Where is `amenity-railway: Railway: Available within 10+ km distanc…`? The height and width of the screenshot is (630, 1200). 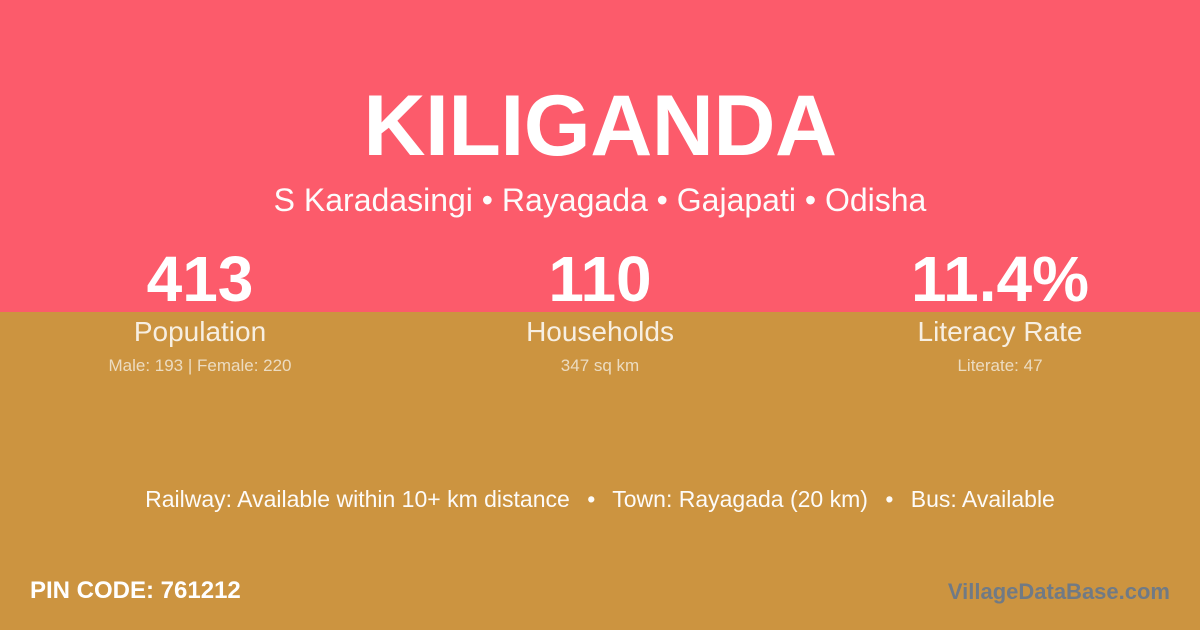
amenity-railway: Railway: Available within 10+ km distanc… is located at coordinates (357, 499).